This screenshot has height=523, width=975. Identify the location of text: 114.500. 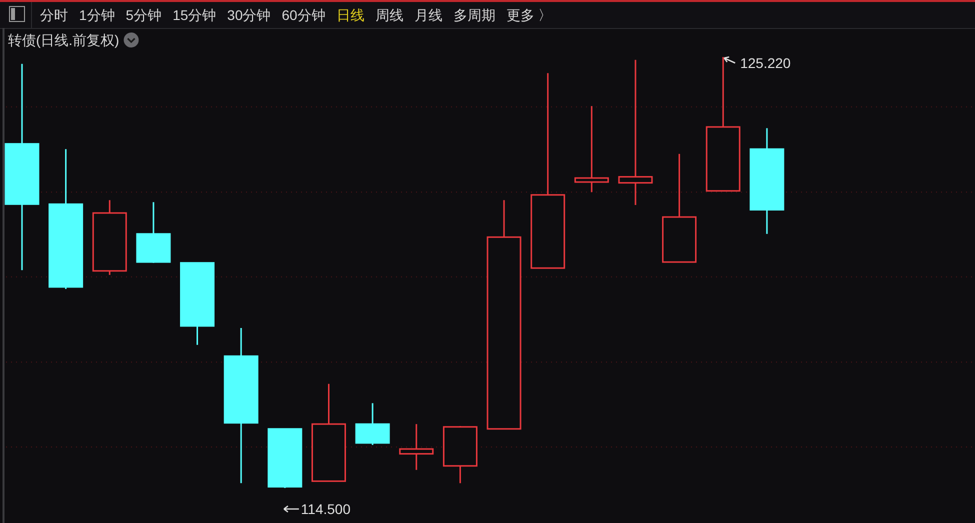
(325, 509).